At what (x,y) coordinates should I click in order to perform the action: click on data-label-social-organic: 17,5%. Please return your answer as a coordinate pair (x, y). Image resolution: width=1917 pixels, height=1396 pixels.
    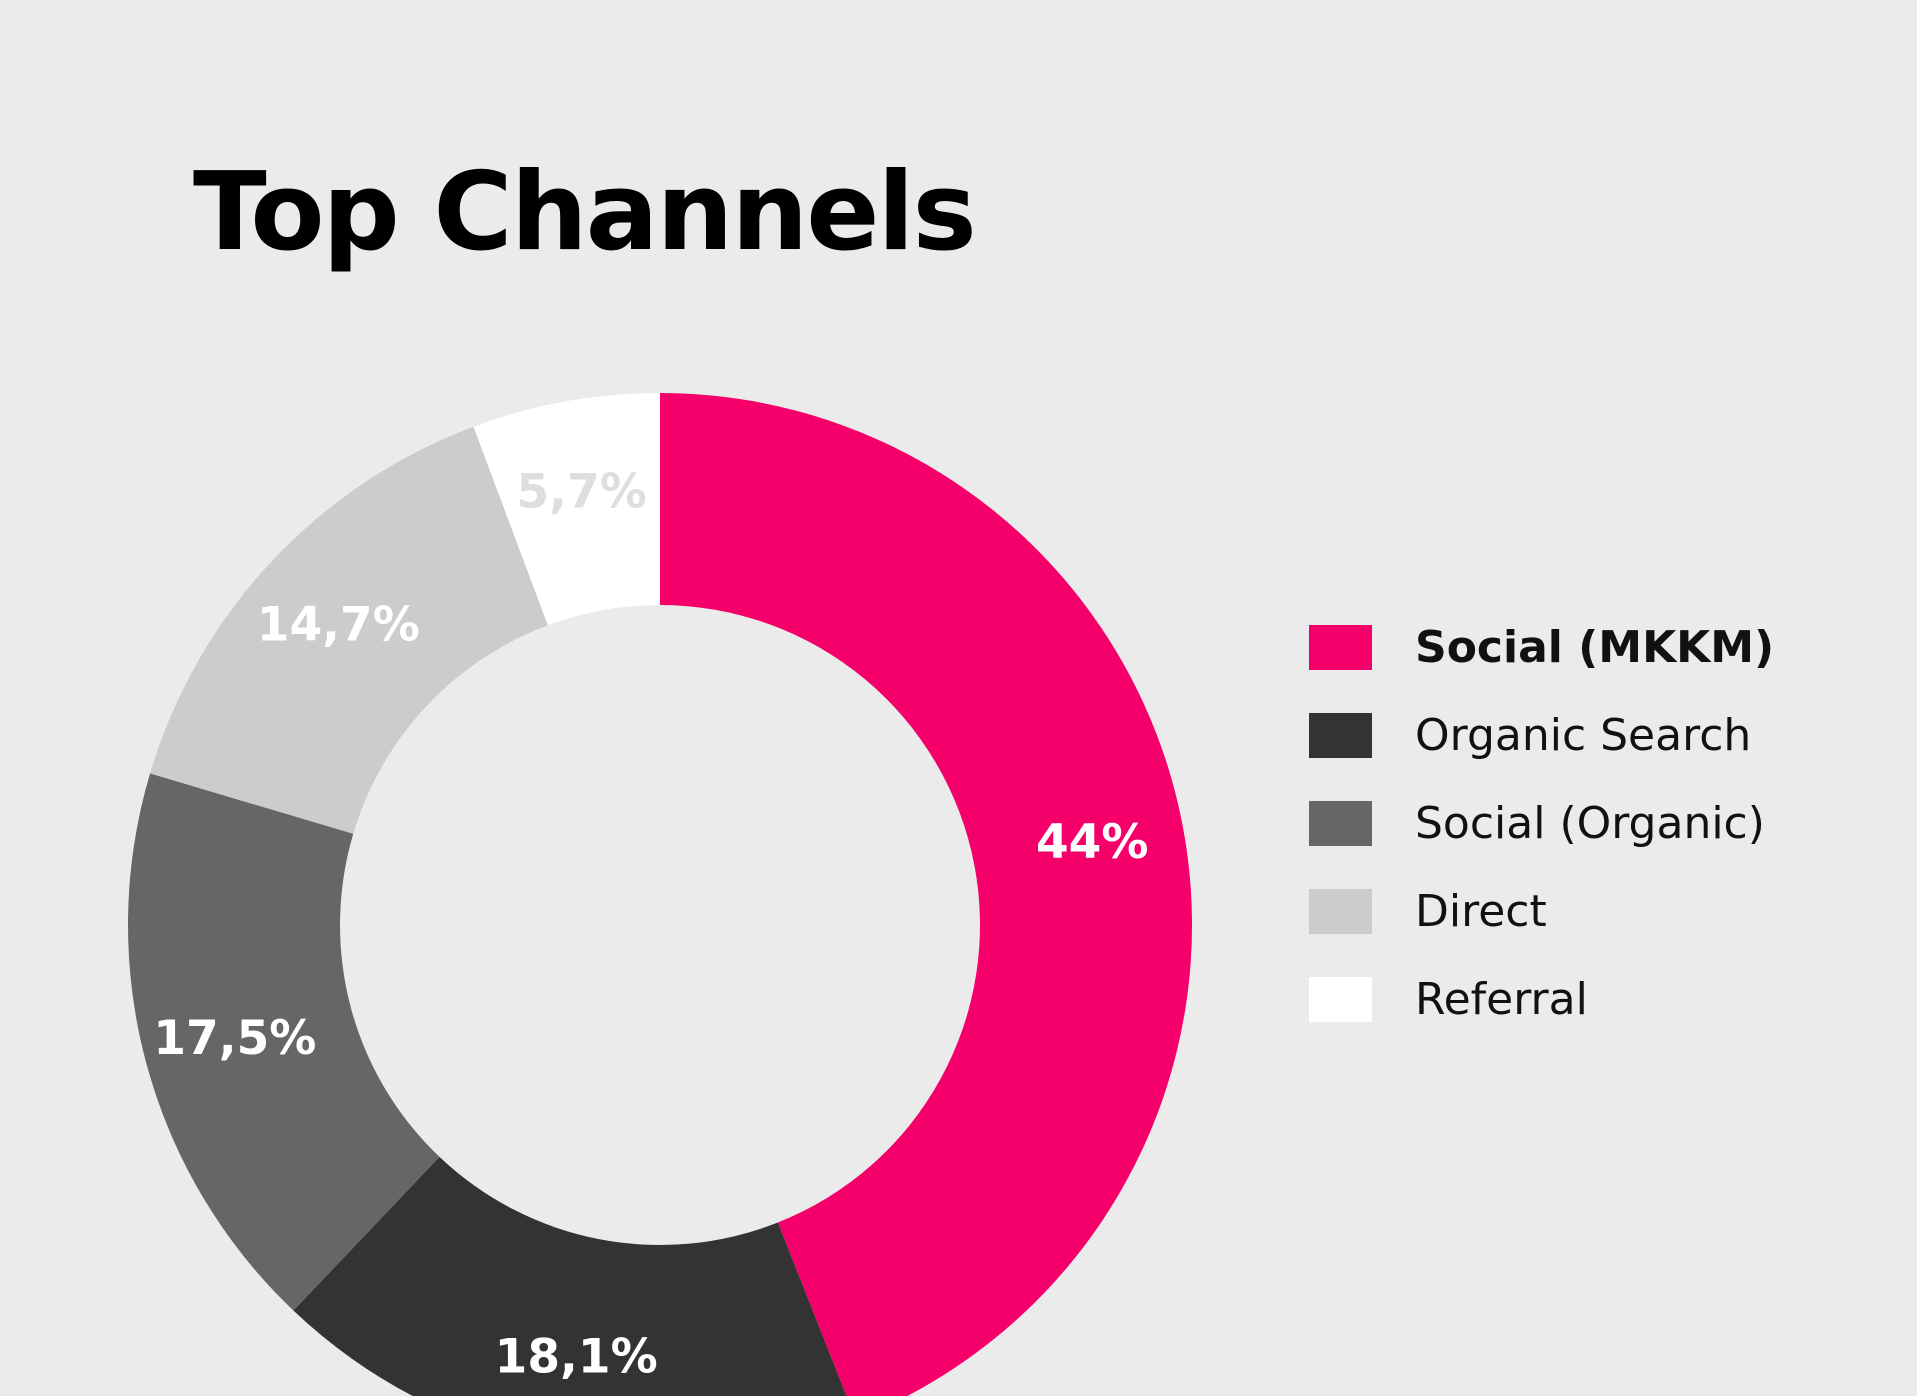
    Looking at the image, I should click on (234, 1038).